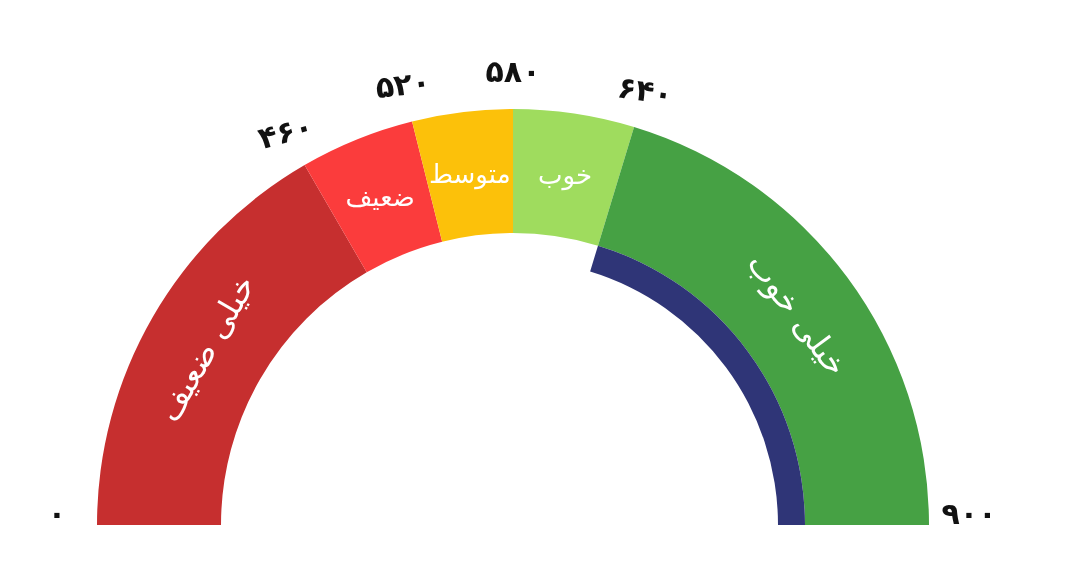  What do you see at coordinates (565, 175) in the screenshot?
I see `slice-label: خوب` at bounding box center [565, 175].